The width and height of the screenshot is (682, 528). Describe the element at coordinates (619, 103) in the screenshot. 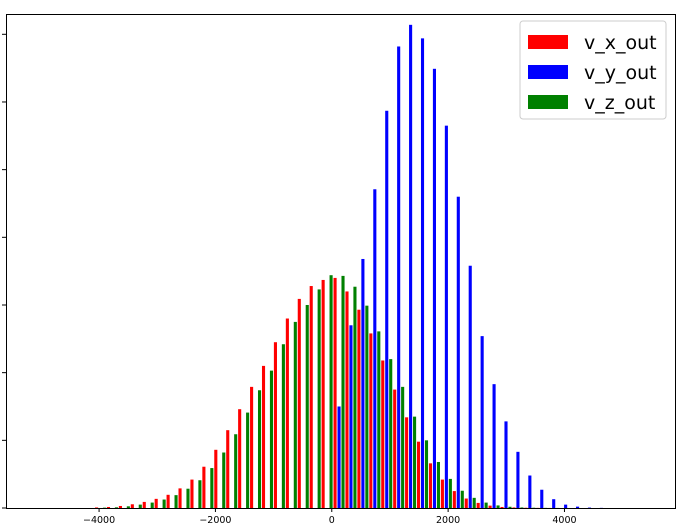

I see `legend-label-v-z-out: v_z_out` at that location.